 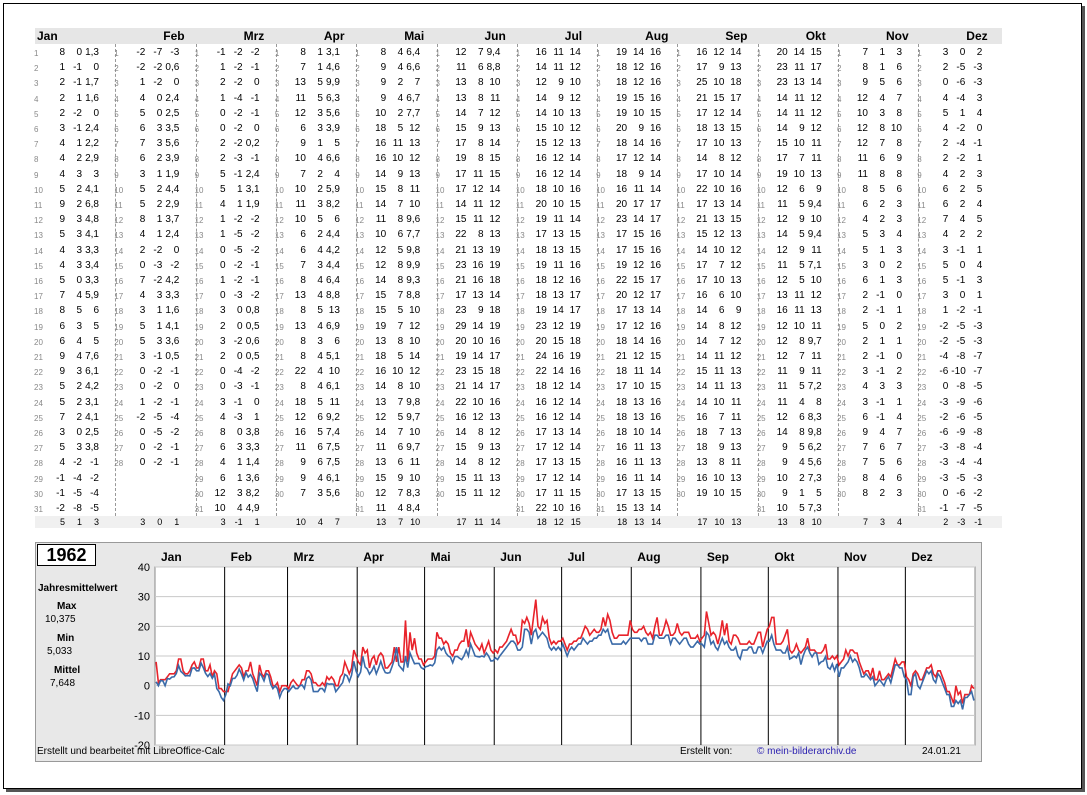 What do you see at coordinates (575, 463) in the screenshot?
I see `day-mean: 15` at bounding box center [575, 463].